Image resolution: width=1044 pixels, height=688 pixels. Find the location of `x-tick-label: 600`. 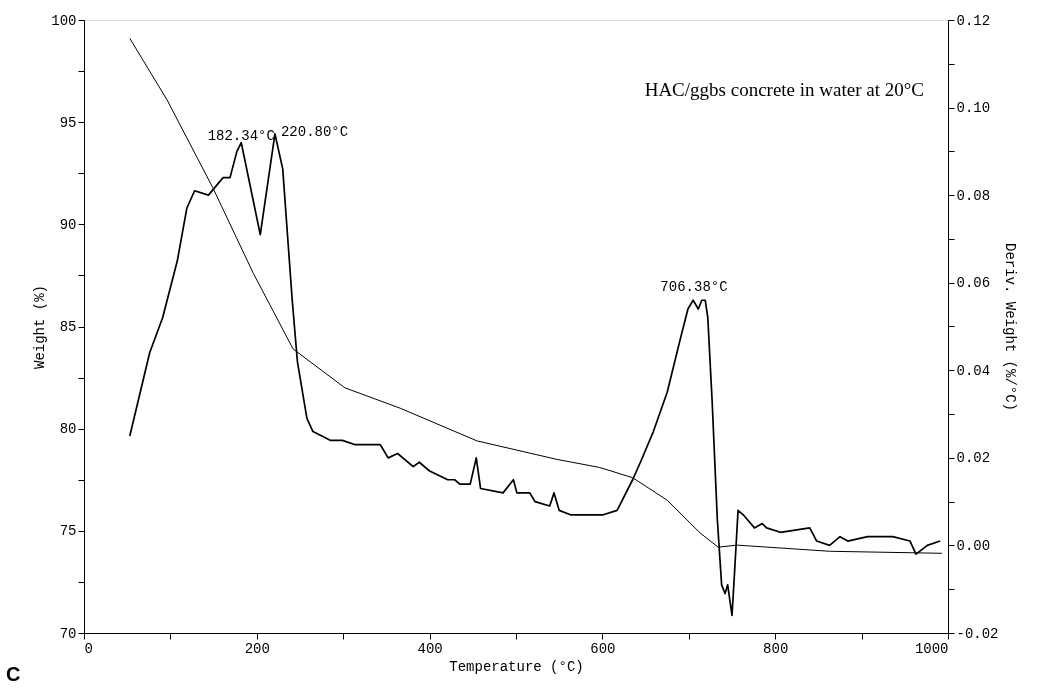

x-tick-label: 600 is located at coordinates (603, 648).